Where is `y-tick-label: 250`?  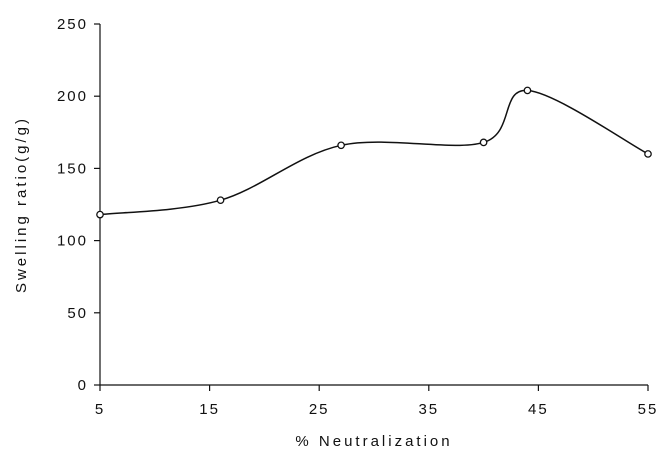 y-tick-label: 250 is located at coordinates (72, 24).